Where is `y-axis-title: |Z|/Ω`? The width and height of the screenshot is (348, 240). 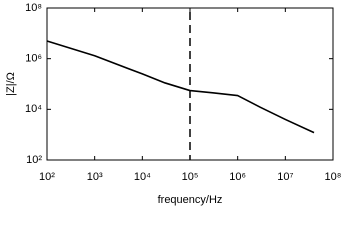 y-axis-title: |Z|/Ω is located at coordinates (11, 84).